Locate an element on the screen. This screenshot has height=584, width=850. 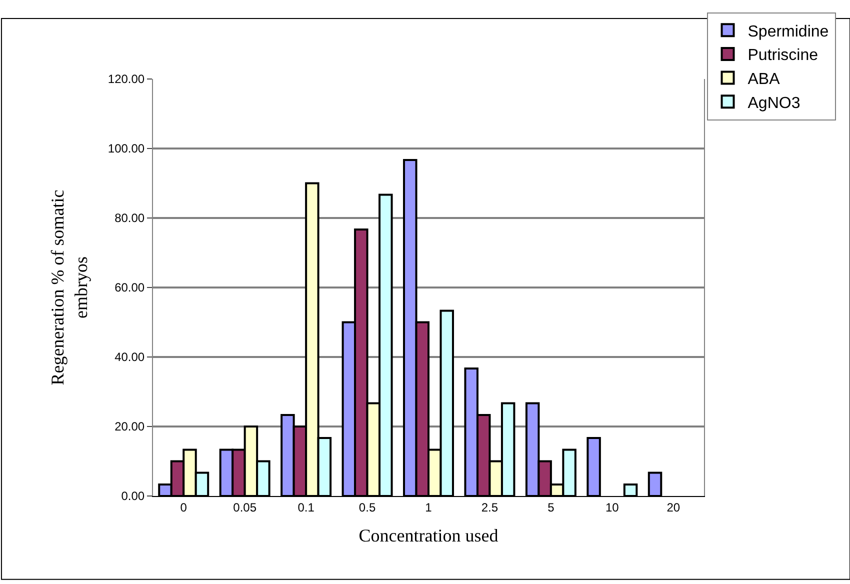
x-axis-title: Concentration used is located at coordinates (428, 536).